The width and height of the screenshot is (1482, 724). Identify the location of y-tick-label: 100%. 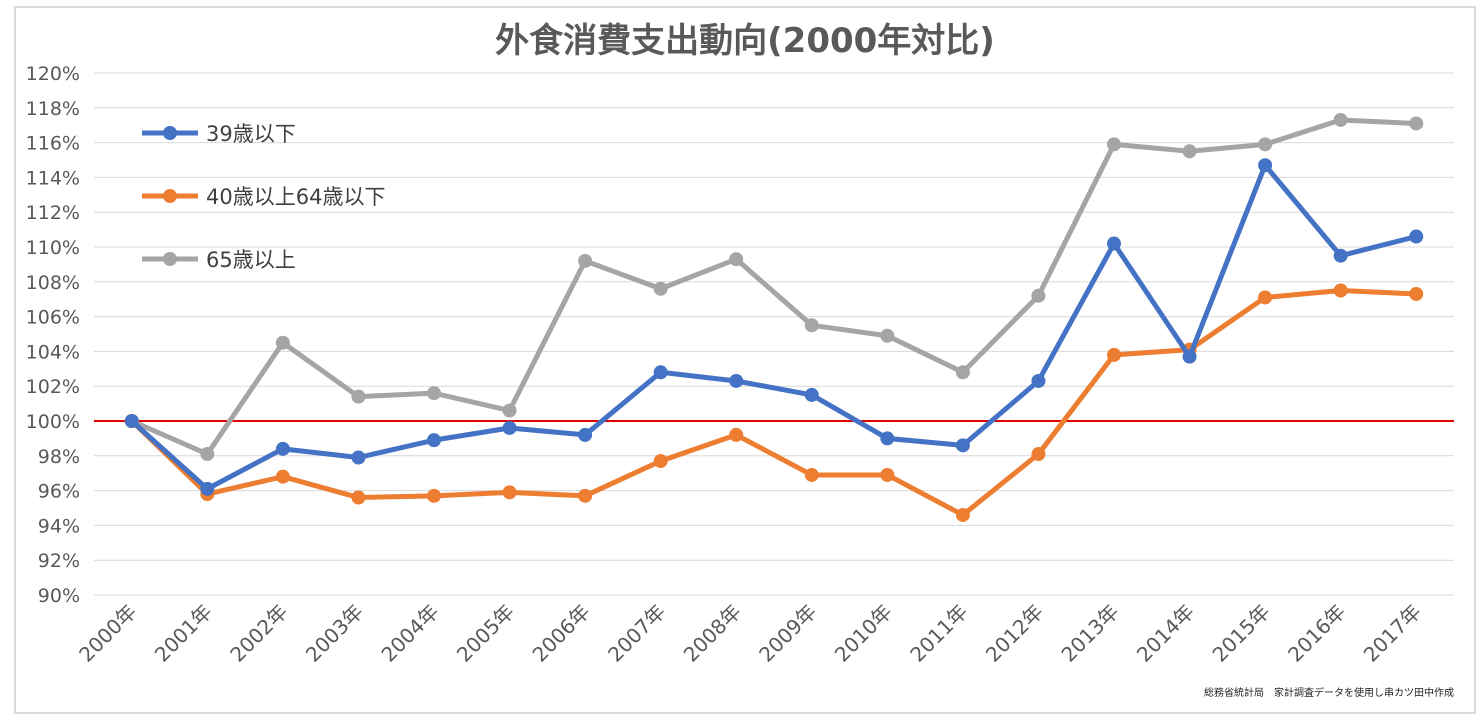
(53, 422).